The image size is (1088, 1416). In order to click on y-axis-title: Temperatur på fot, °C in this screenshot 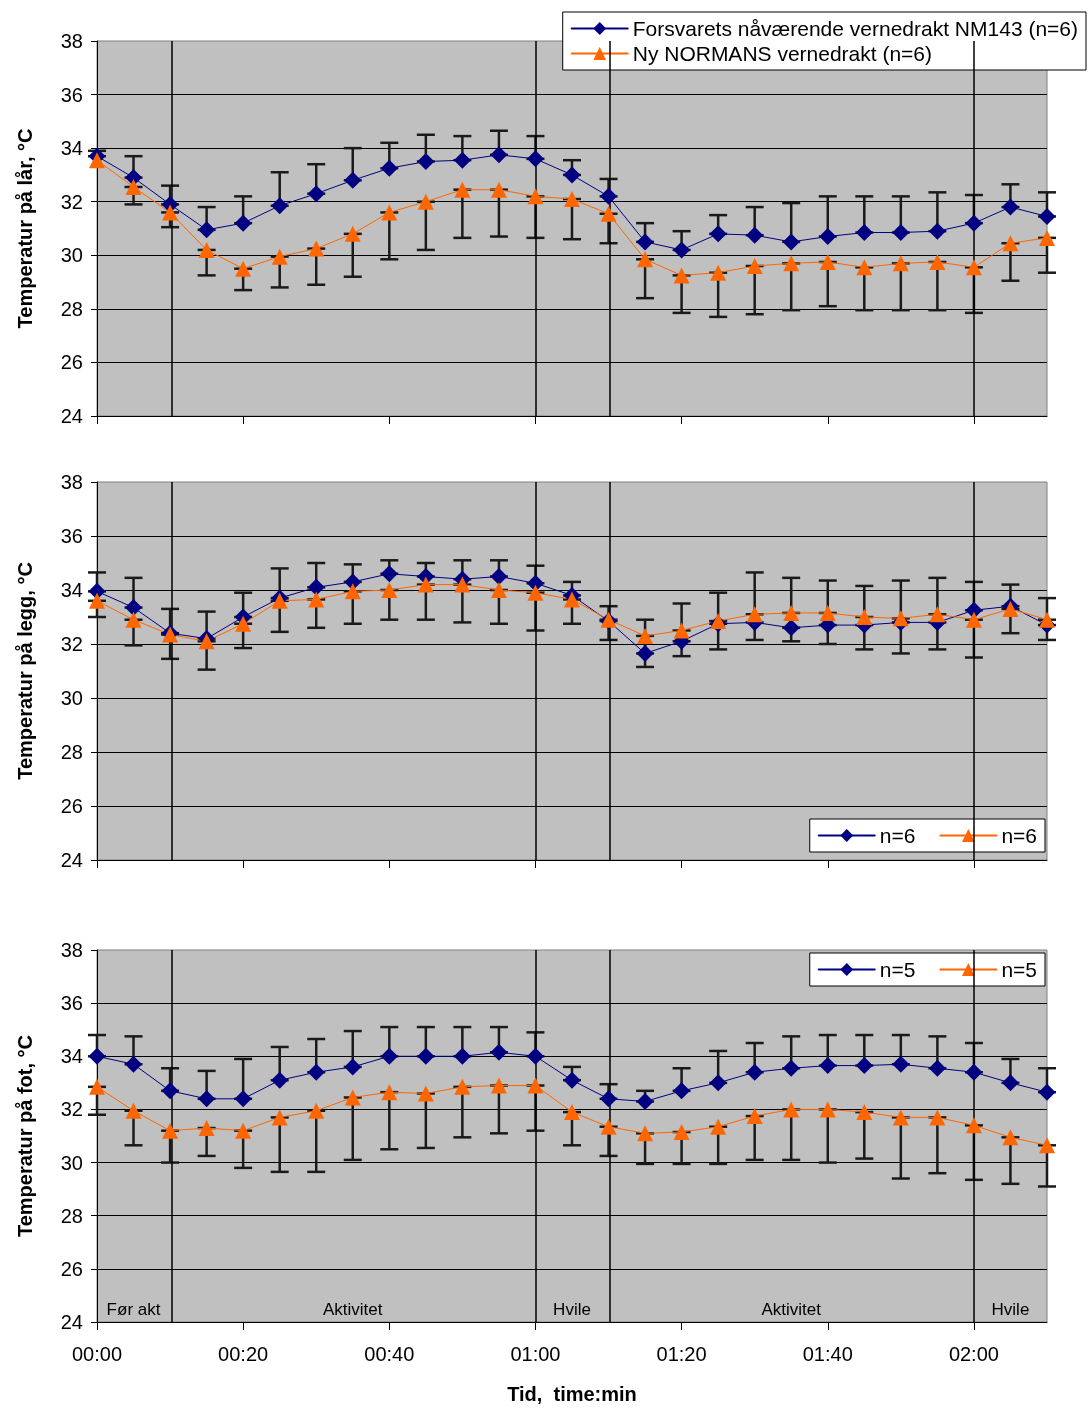, I will do `click(25, 1136)`.